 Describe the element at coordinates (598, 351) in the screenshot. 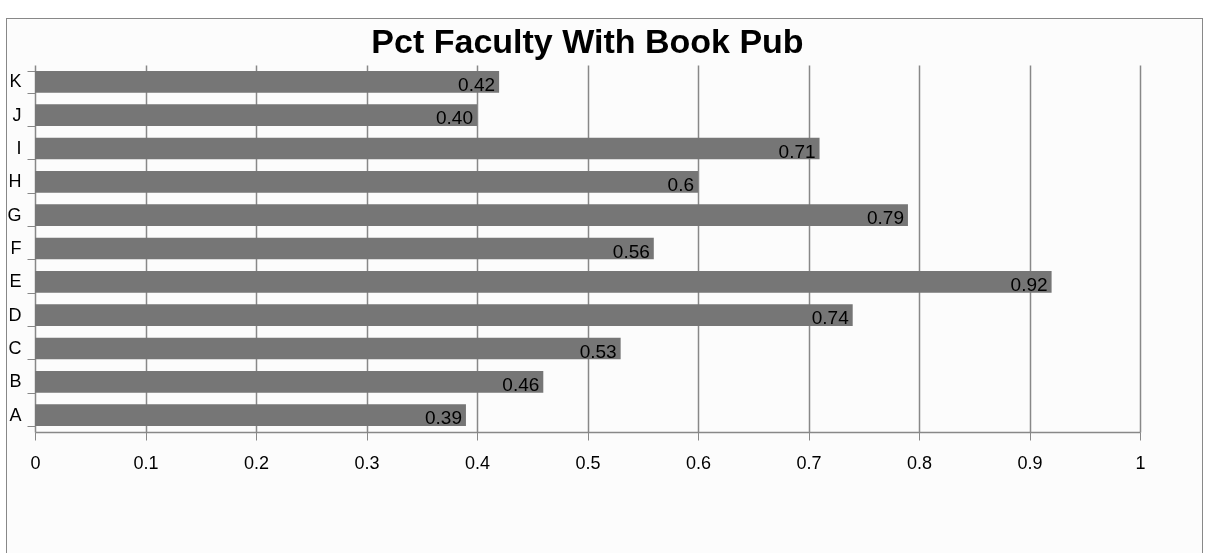

I see `data-label: 0.53` at that location.